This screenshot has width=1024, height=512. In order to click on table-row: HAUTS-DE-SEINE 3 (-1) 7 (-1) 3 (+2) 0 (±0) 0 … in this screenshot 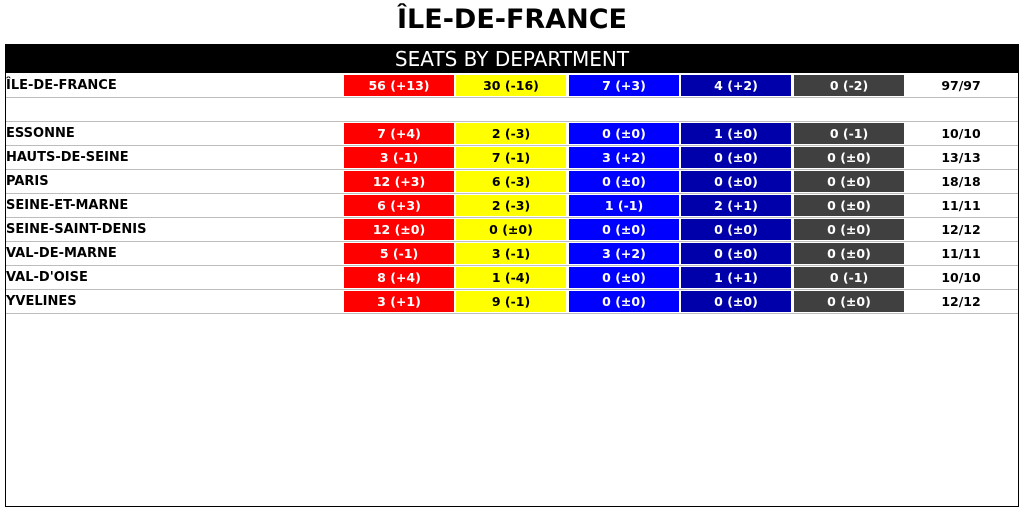, I will do `click(512, 158)`.